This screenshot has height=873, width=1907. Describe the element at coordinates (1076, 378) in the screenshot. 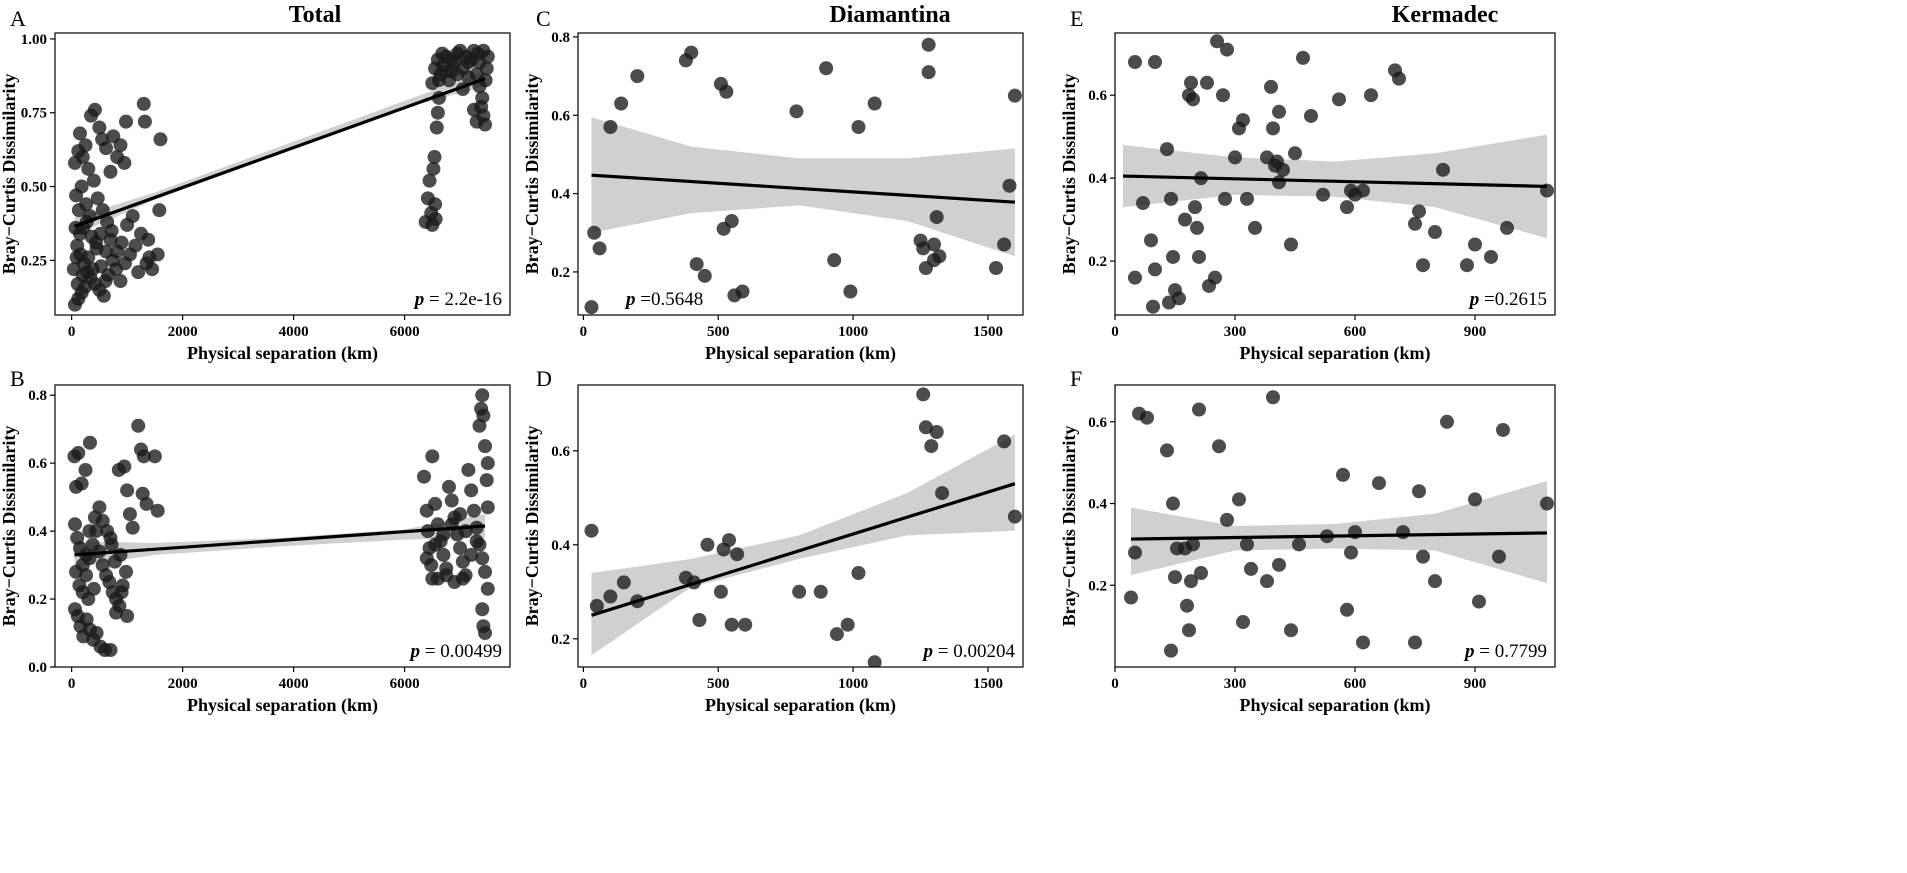

I see `panel-letter: F` at that location.